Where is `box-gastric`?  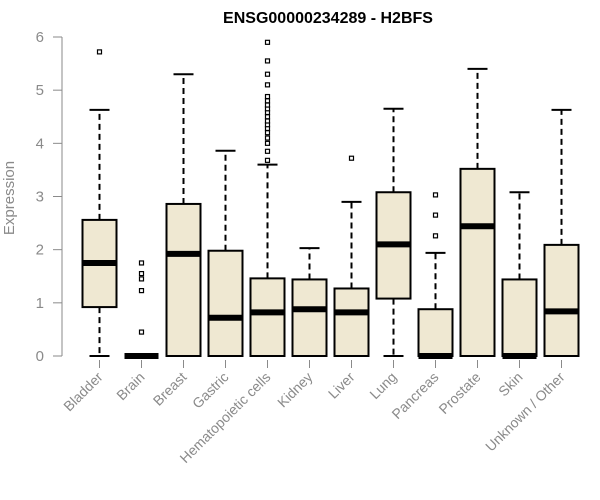
box-gastric is located at coordinates (225, 253).